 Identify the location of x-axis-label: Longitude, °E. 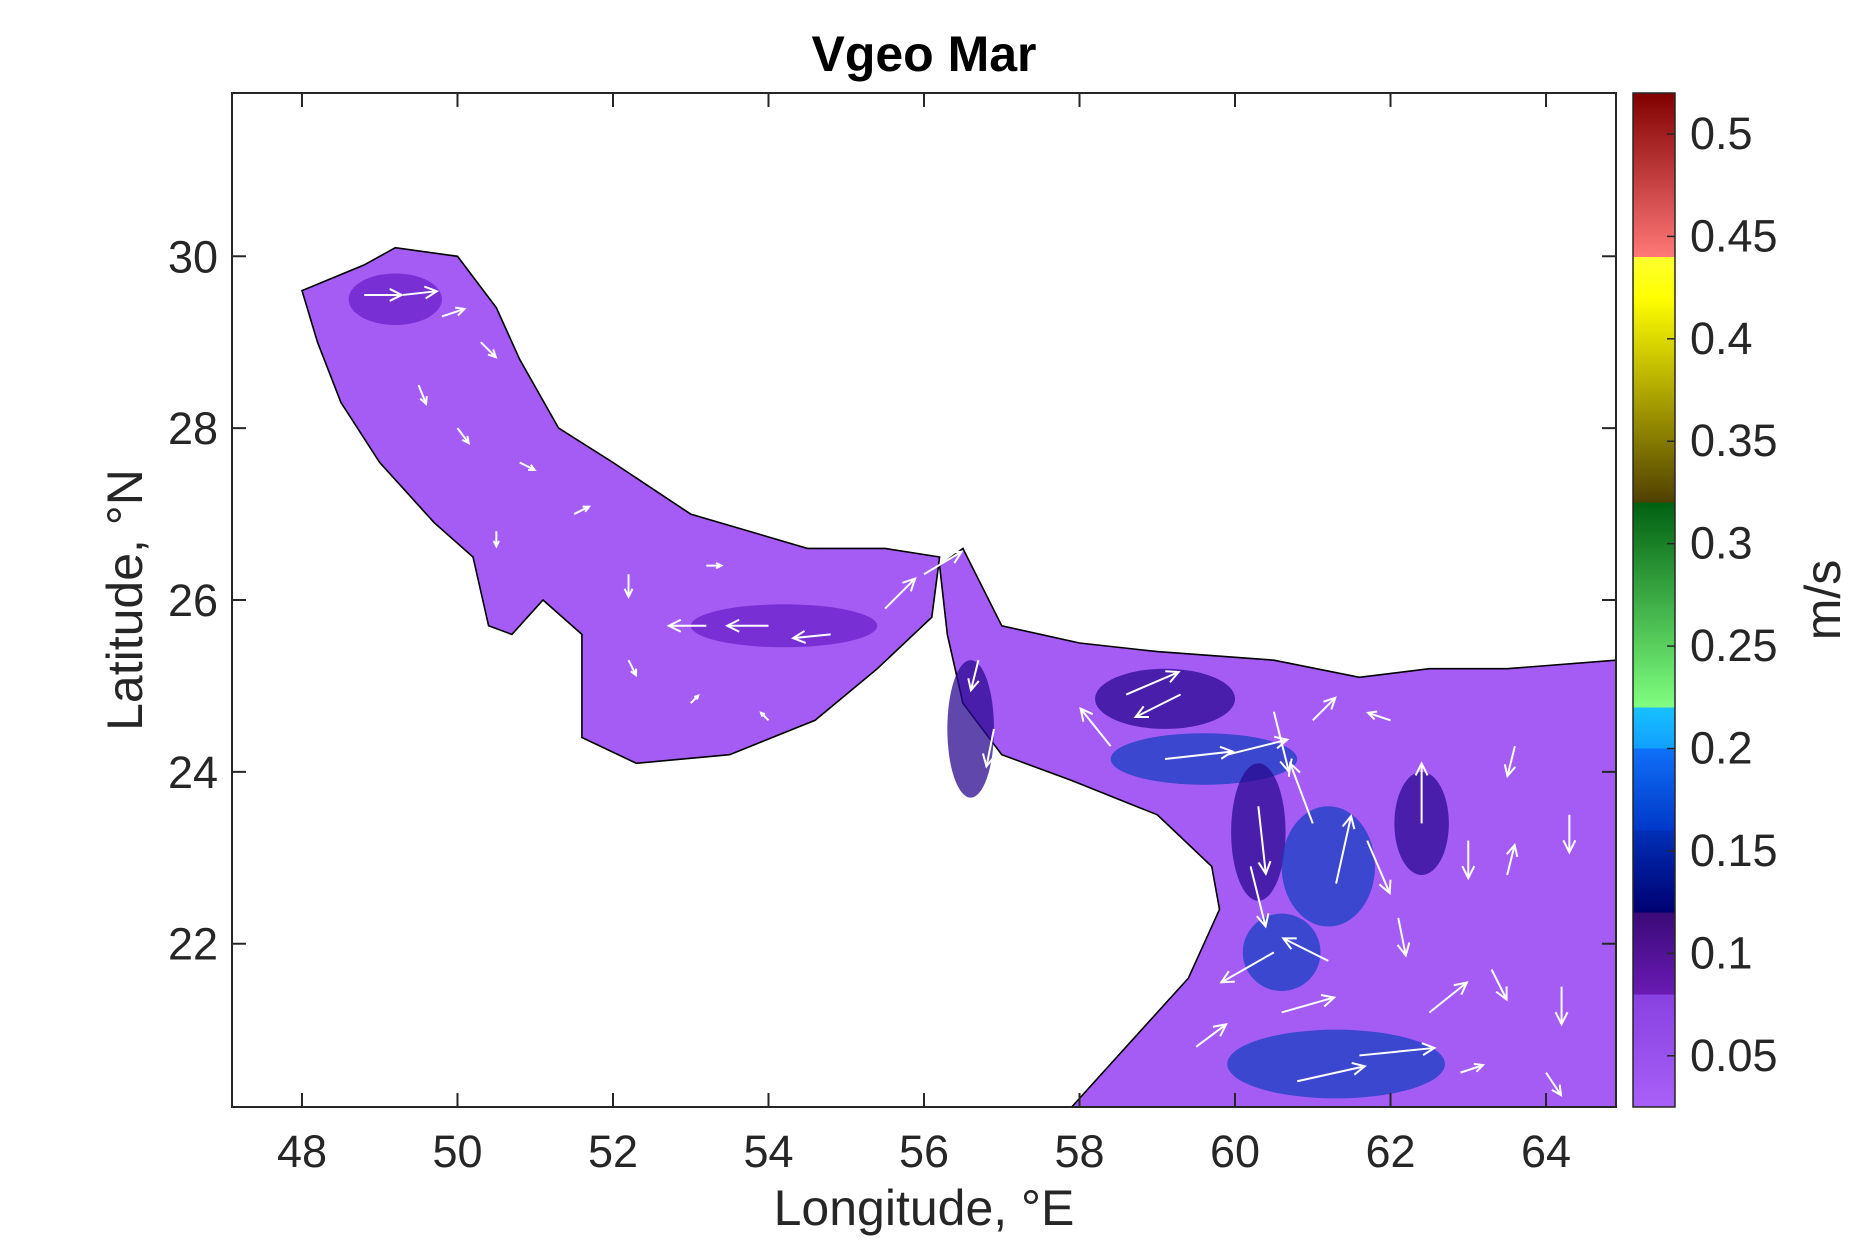
(924, 1208).